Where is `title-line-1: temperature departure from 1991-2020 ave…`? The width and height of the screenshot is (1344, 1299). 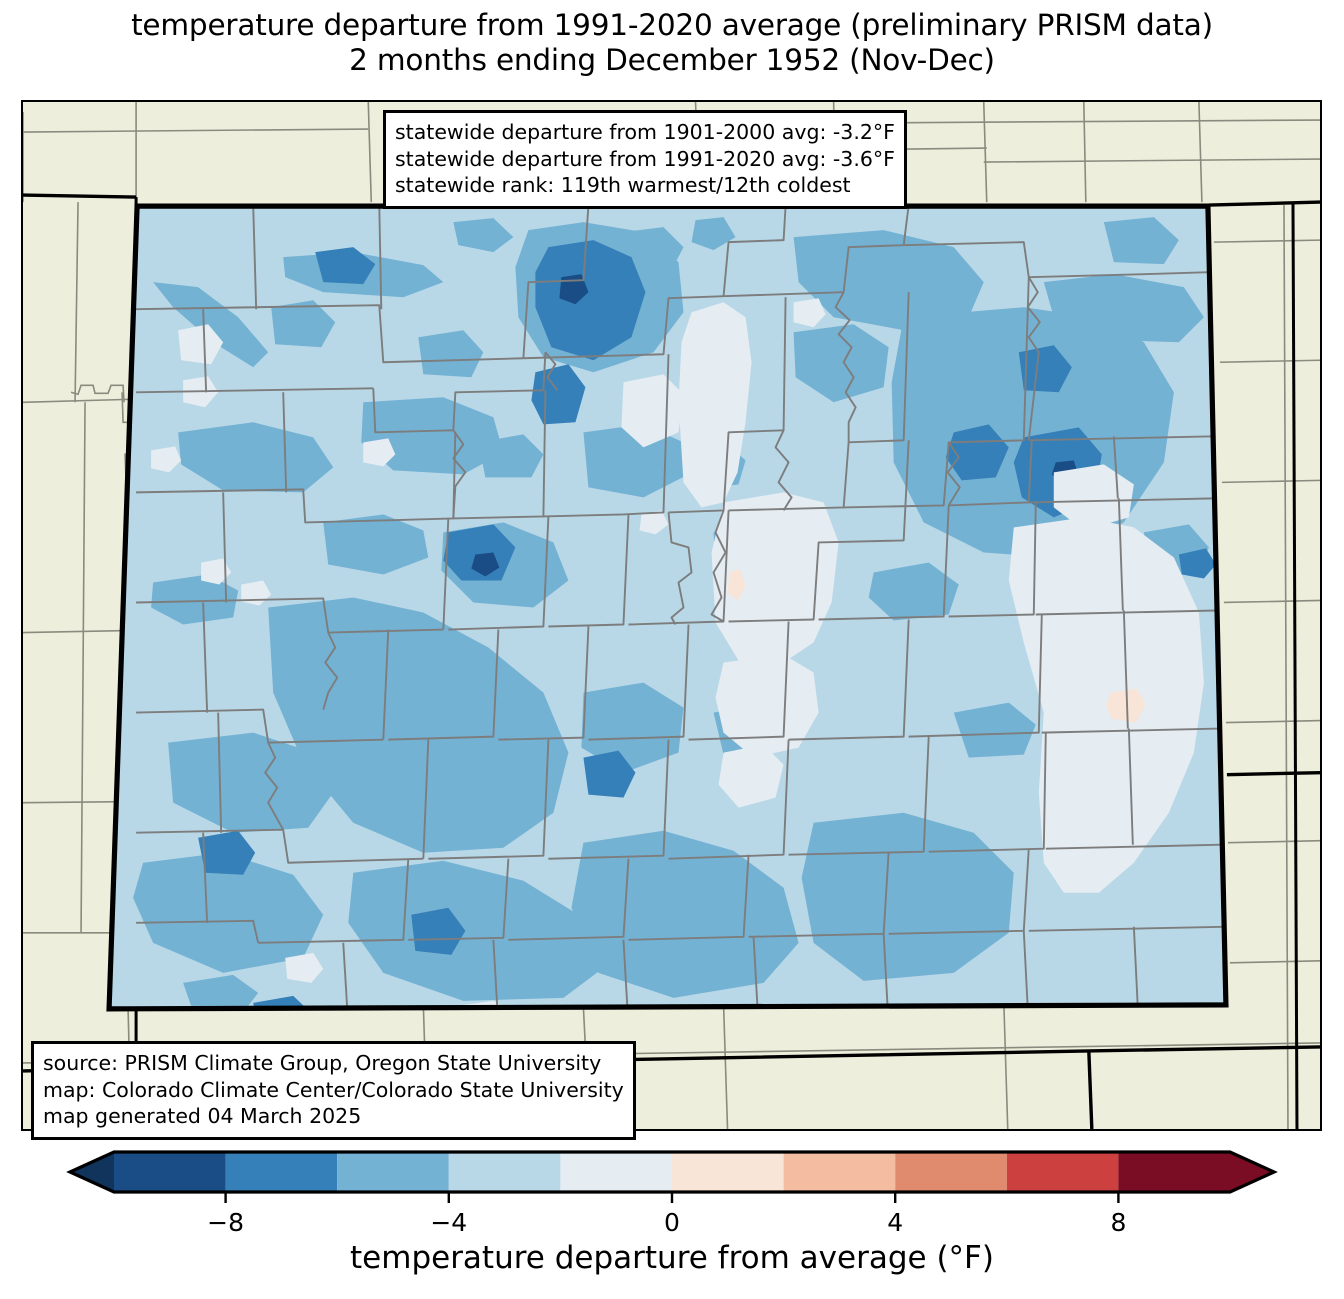 title-line-1: temperature departure from 1991-2020 ave… is located at coordinates (672, 25).